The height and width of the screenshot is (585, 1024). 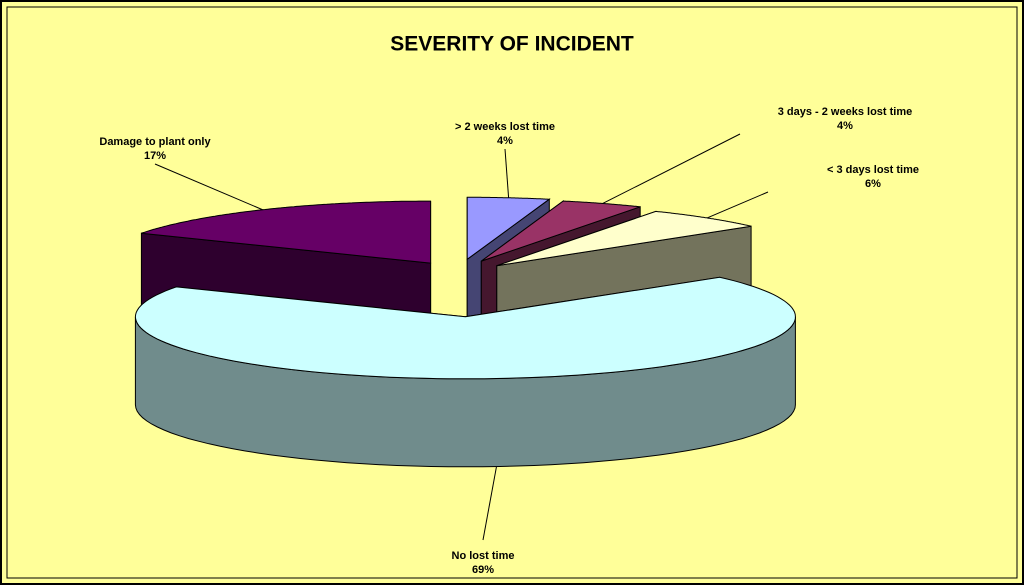 What do you see at coordinates (483, 570) in the screenshot?
I see `value-label: 69%` at bounding box center [483, 570].